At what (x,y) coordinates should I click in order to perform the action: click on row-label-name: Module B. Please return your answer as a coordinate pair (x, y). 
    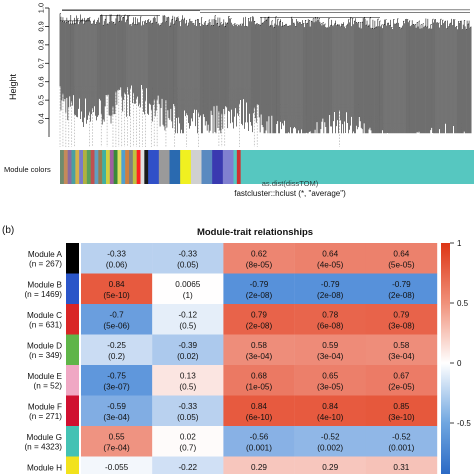
    Looking at the image, I should click on (44, 284).